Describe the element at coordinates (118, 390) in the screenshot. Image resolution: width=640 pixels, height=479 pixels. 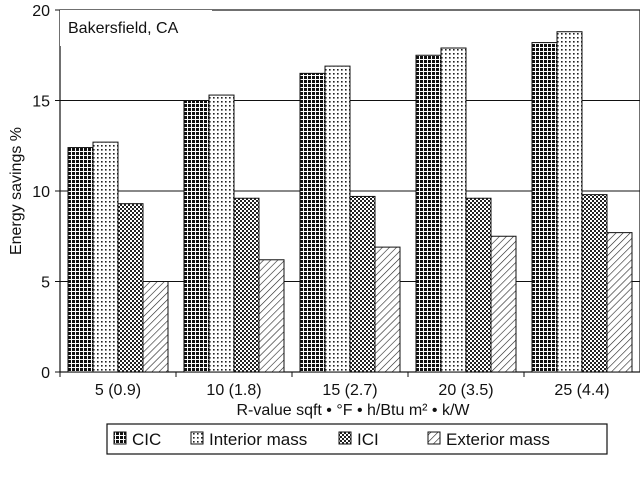
I see `x-tick-label: 5 (0.9)` at that location.